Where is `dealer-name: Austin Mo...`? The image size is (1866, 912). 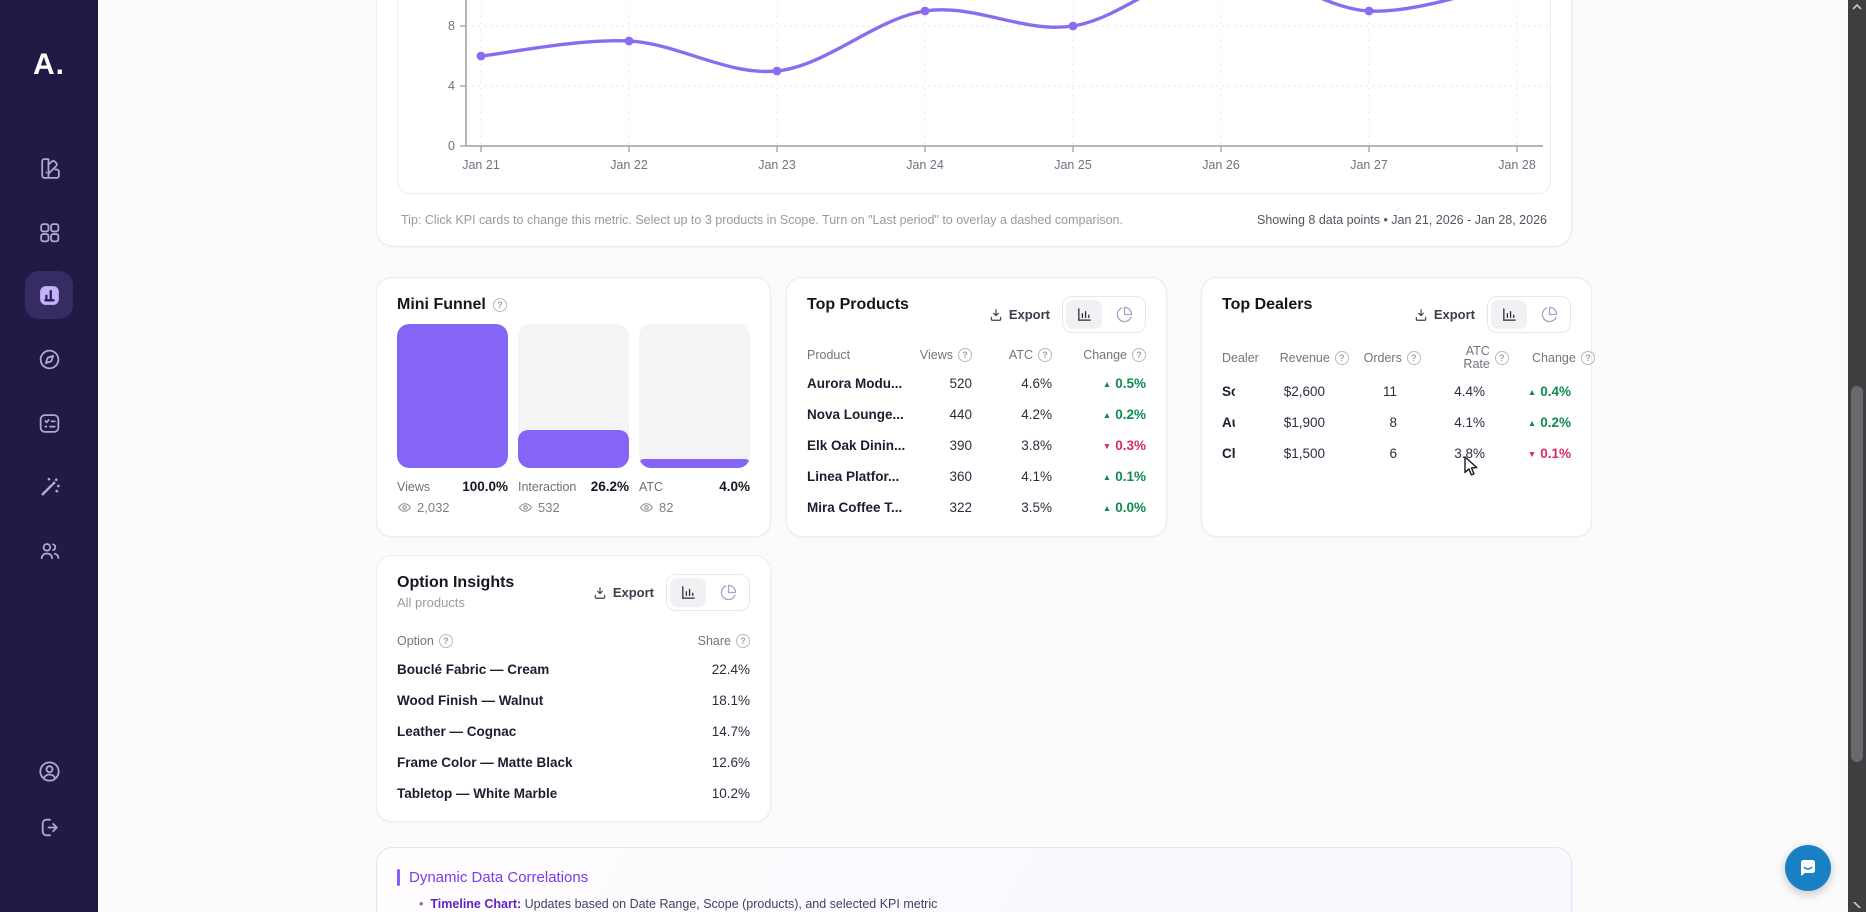
dealer-name: Austin Mo... is located at coordinates (1228, 422).